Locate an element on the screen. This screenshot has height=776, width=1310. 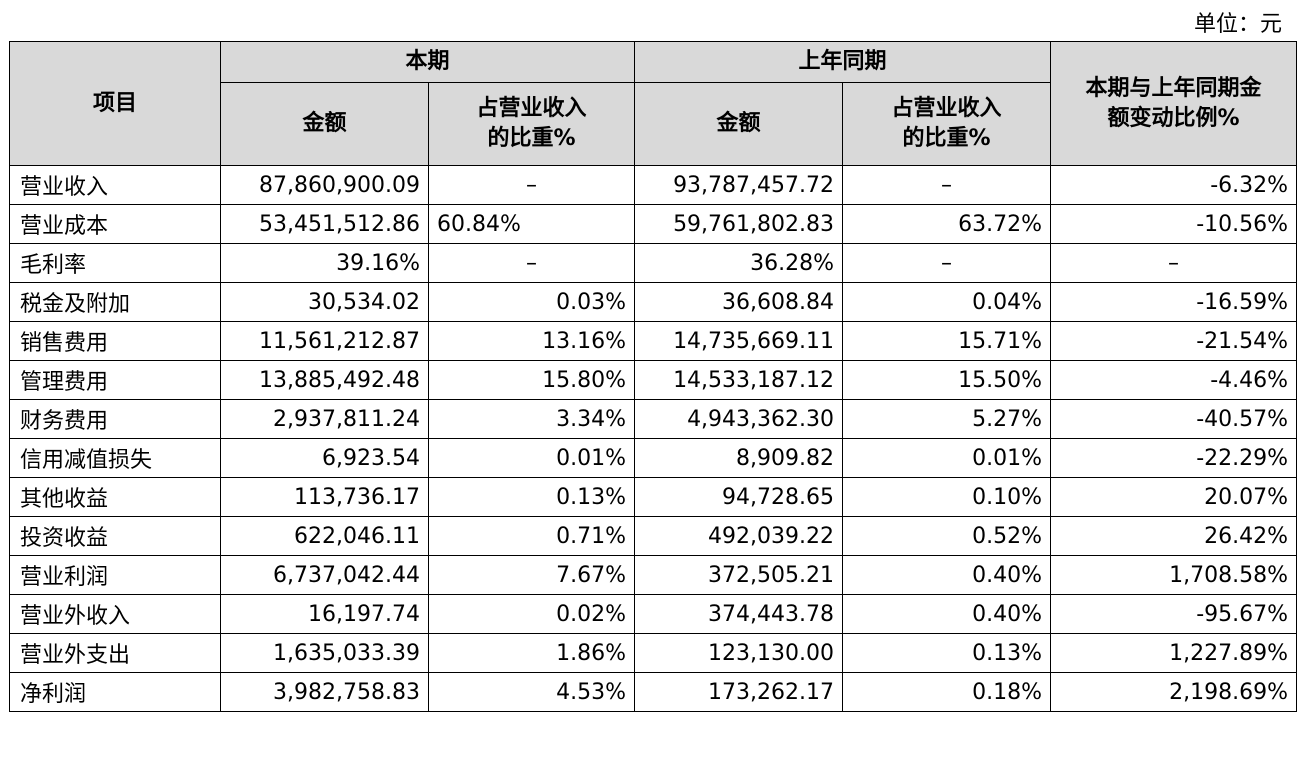
current-amount-cell: 30,534.02 is located at coordinates (324, 302).